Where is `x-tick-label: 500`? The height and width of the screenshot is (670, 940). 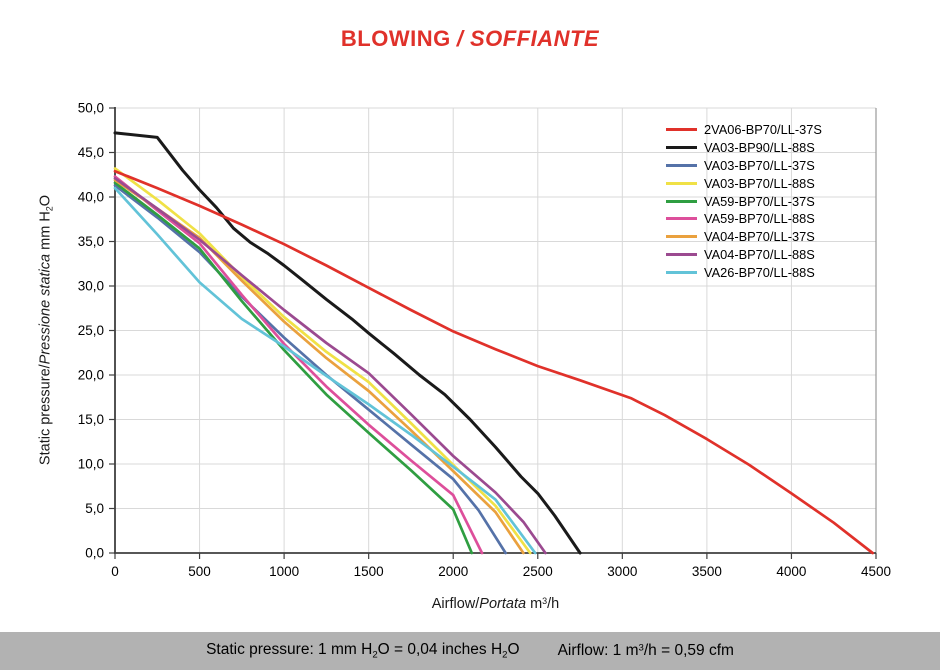
x-tick-label: 500 is located at coordinates (199, 571).